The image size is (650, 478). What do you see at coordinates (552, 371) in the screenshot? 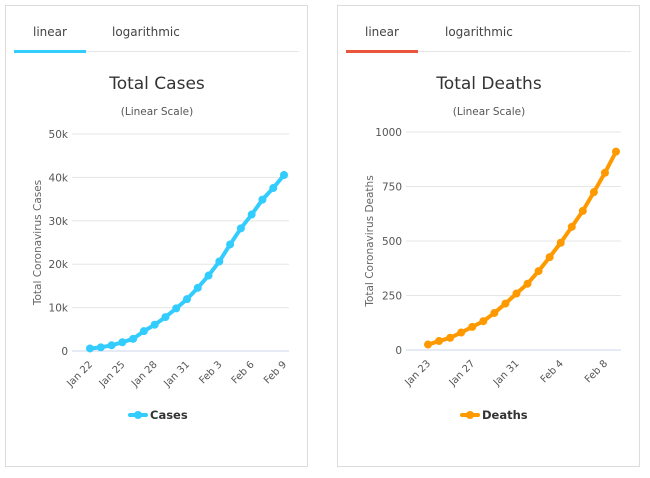
I see `x-tick-label: Feb 4` at bounding box center [552, 371].